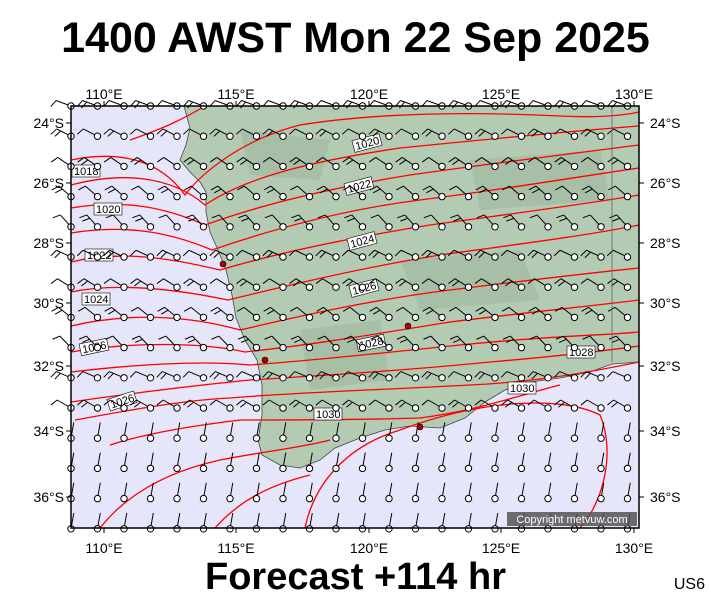  Describe the element at coordinates (369, 548) in the screenshot. I see `lon-axis-bottom: 110°E 115°E 120°E 125°E 130°E` at that location.